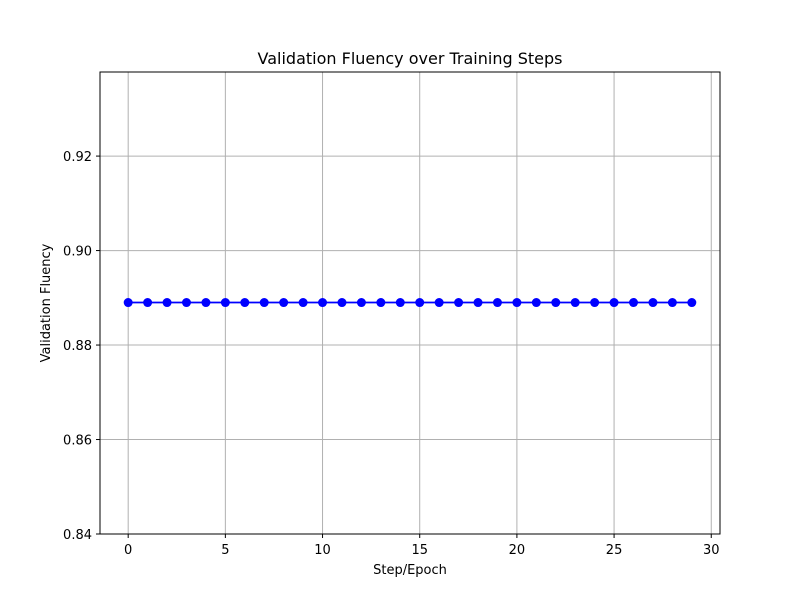 This screenshot has width=800, height=600. I want to click on chart-title: Validation Fluency over Training Steps, so click(410, 58).